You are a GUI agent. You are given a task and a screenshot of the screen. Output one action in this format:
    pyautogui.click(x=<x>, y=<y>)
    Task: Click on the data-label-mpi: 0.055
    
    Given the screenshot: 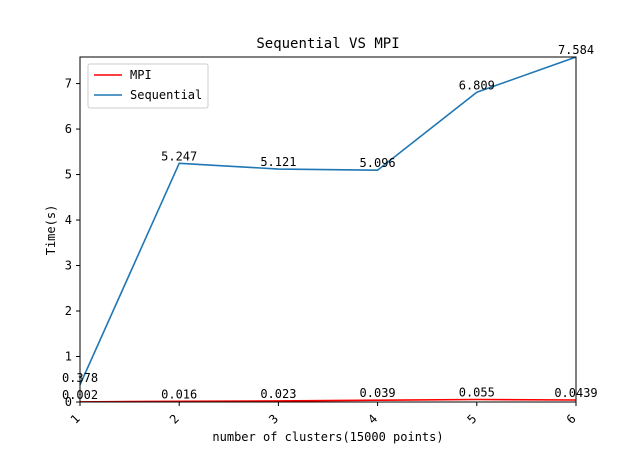 What is the action you would take?
    pyautogui.click(x=477, y=392)
    